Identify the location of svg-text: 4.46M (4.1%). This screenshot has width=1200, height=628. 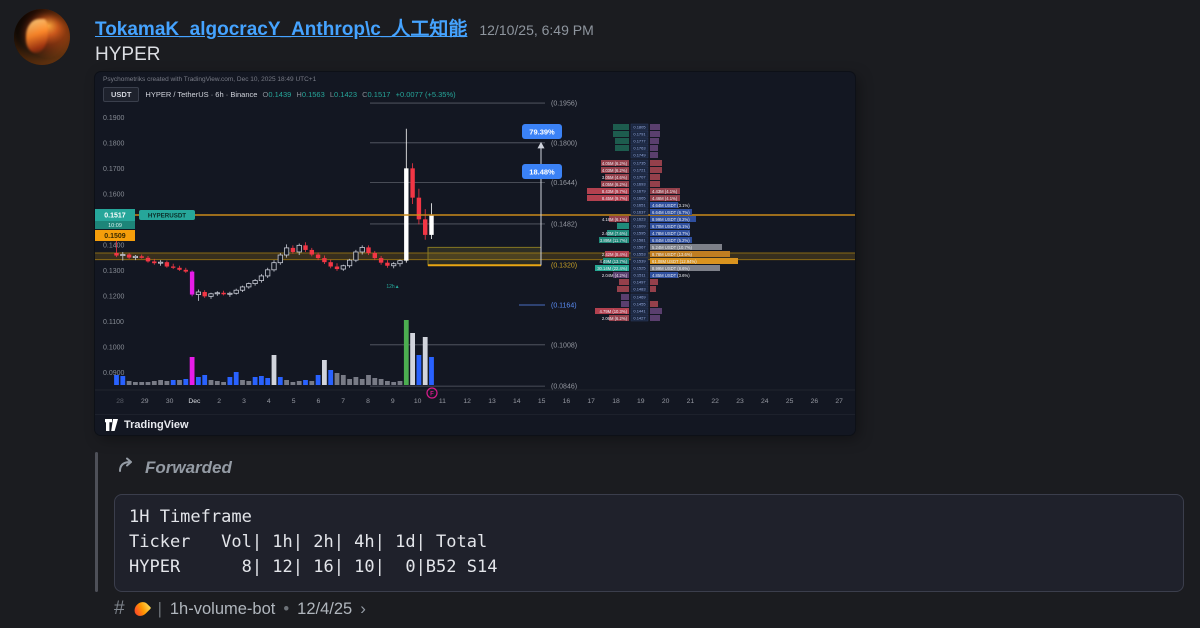
(665, 198).